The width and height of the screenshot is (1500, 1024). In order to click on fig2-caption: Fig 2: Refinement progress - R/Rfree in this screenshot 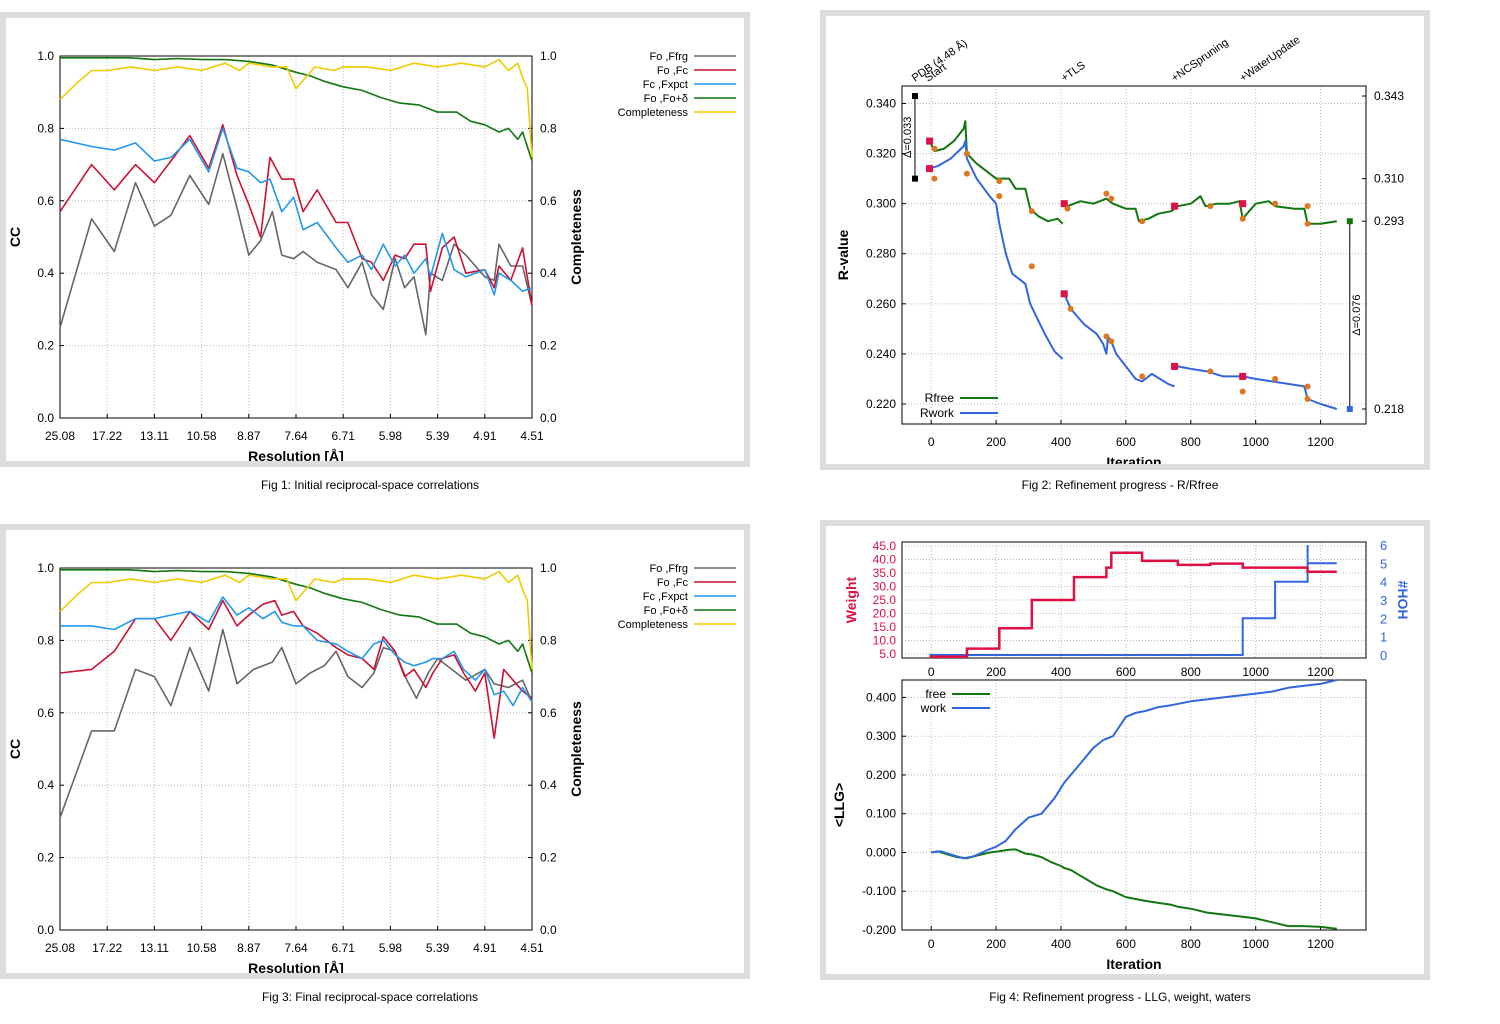, I will do `click(1120, 485)`.